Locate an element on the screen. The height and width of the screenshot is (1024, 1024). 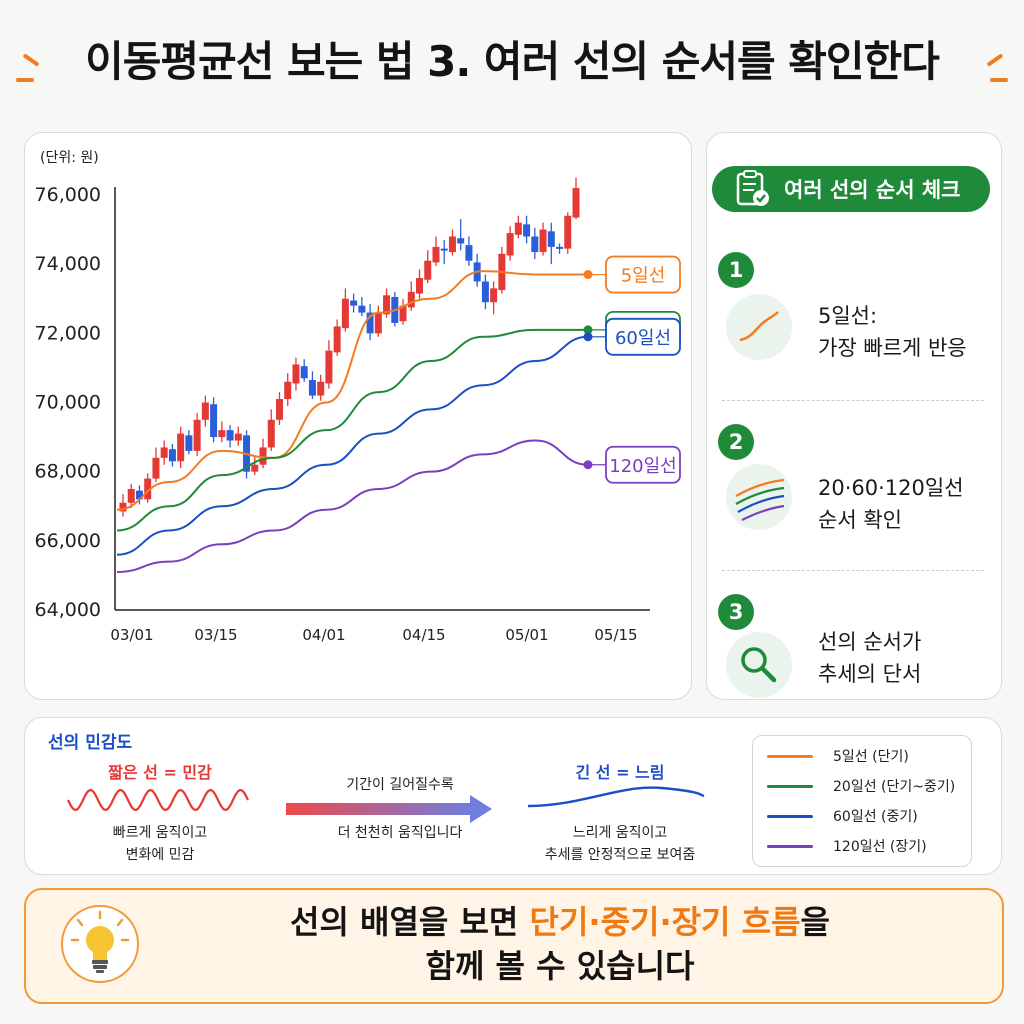
legend-item: 5일선 (단기) is located at coordinates (838, 756).